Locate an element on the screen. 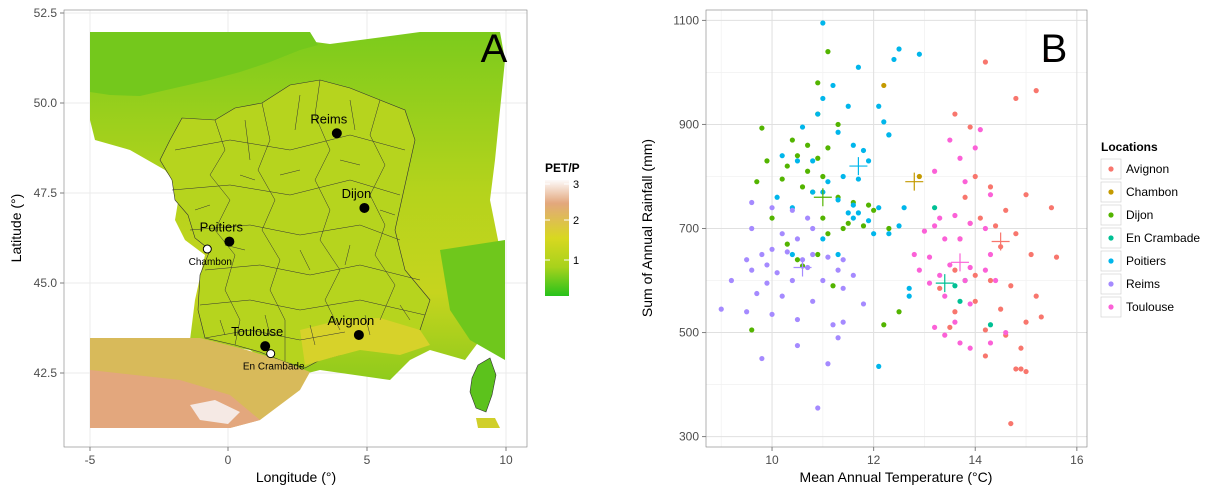 The image size is (1212, 489). map-y-axis: 42.5 45.0 47.5 50.0 52.5 is located at coordinates (49, 193).